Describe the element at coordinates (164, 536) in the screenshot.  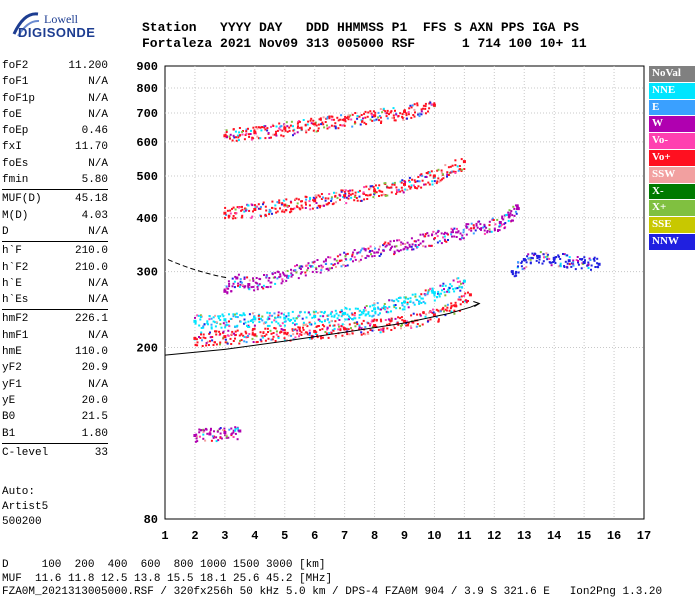
I see `x-tick-label: 1` at that location.